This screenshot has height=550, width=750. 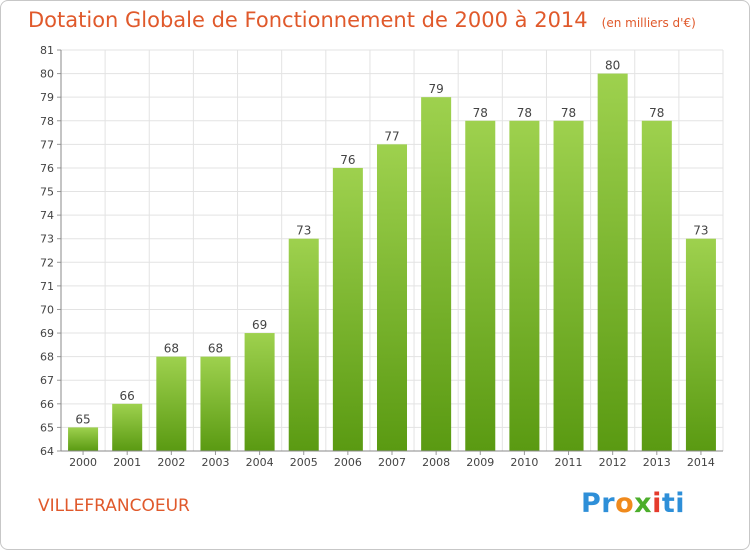 I want to click on x-tick-label: 2009, so click(x=480, y=462).